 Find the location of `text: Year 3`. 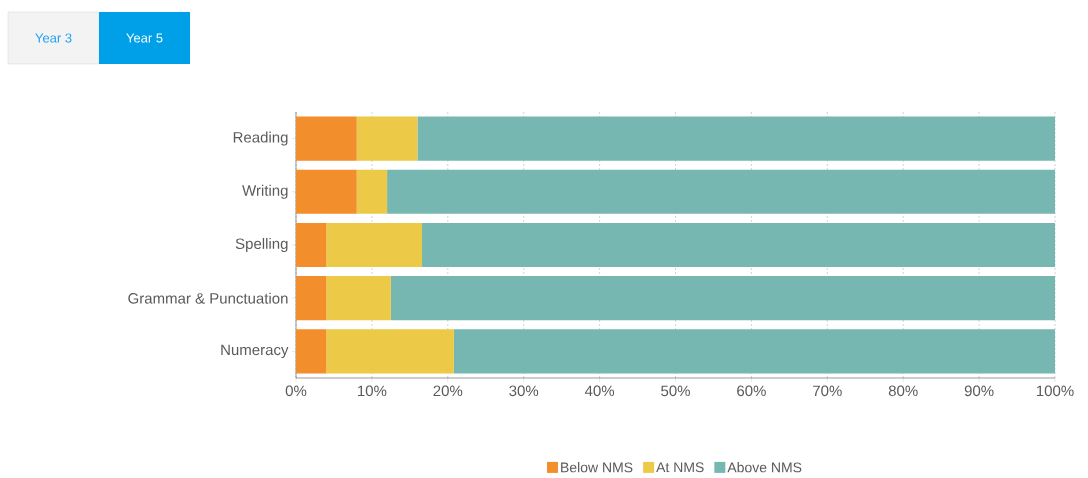

text: Year 3 is located at coordinates (53, 38).